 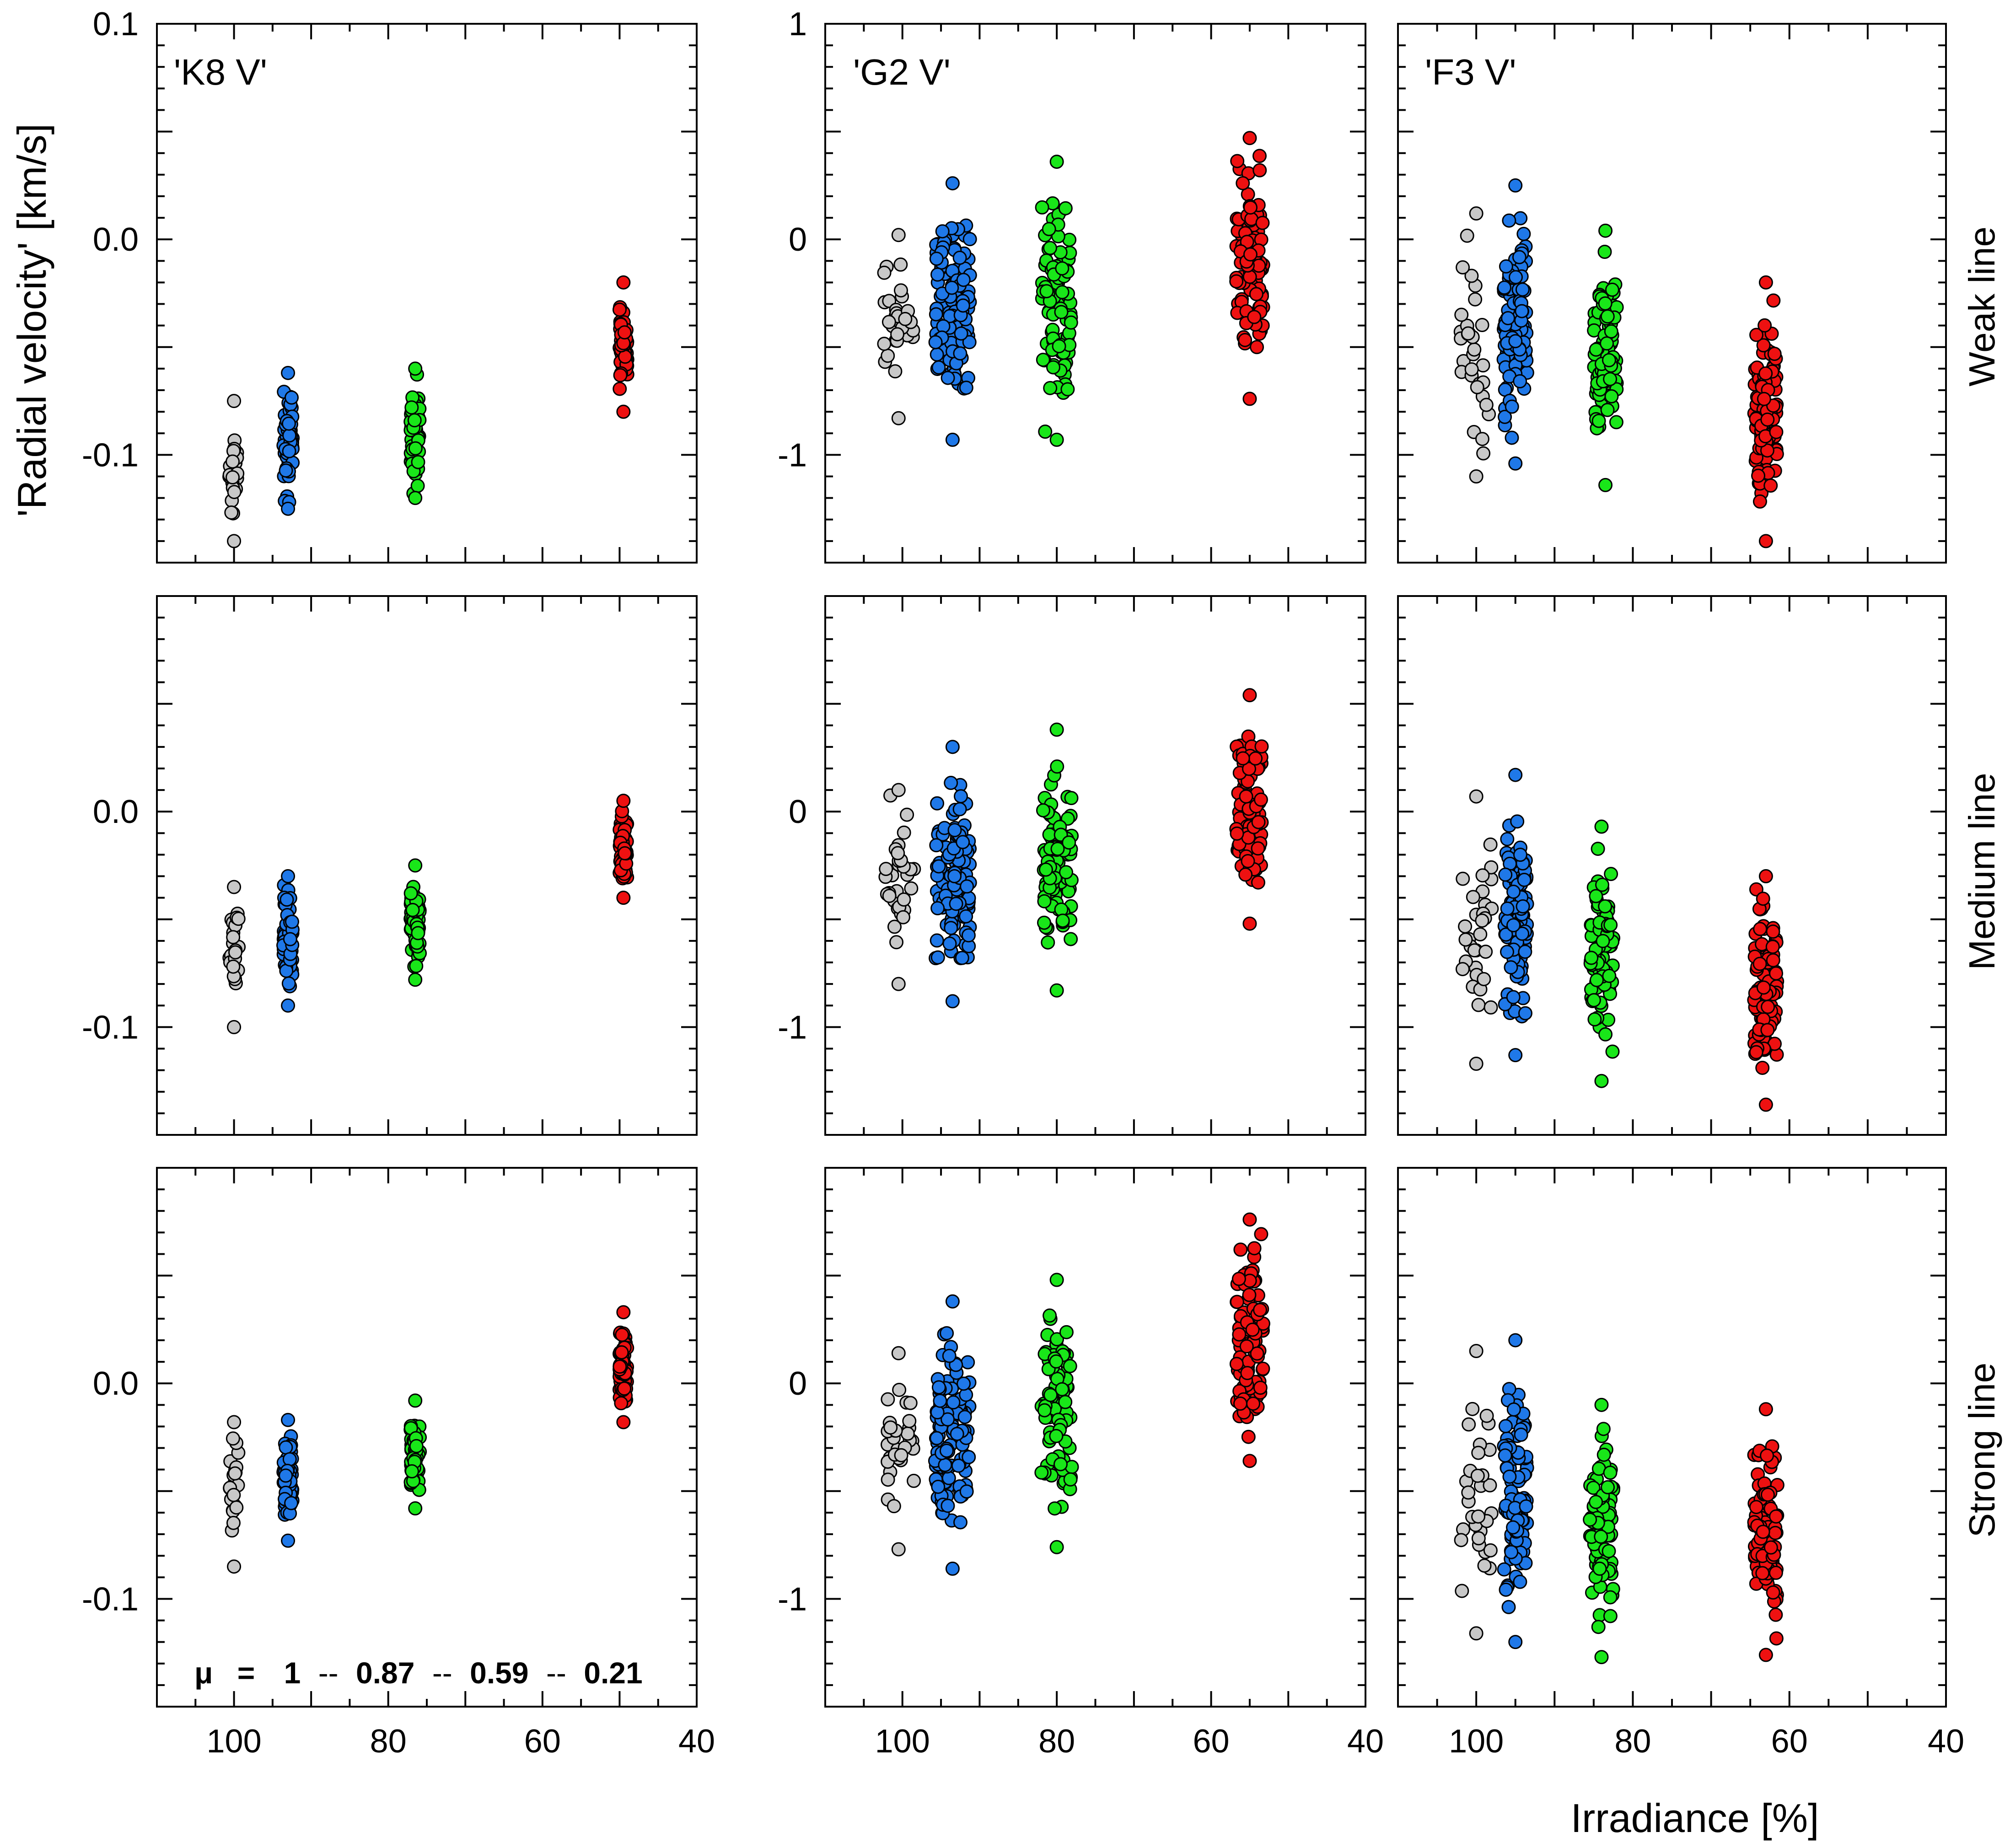 What do you see at coordinates (1211, 1741) in the screenshot?
I see `x-tick-label: 60` at bounding box center [1211, 1741].